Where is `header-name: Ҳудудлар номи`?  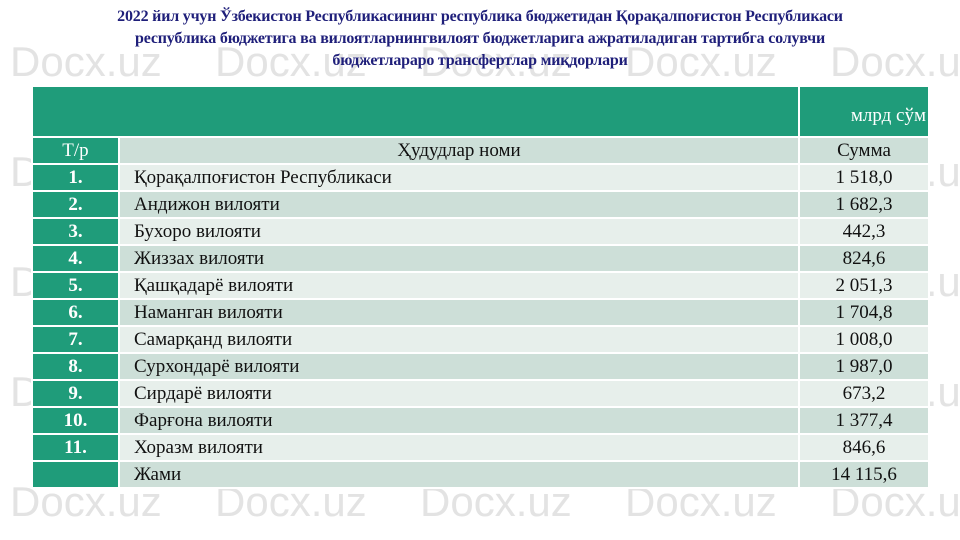
header-name: Ҳудудлар номи is located at coordinates (459, 150).